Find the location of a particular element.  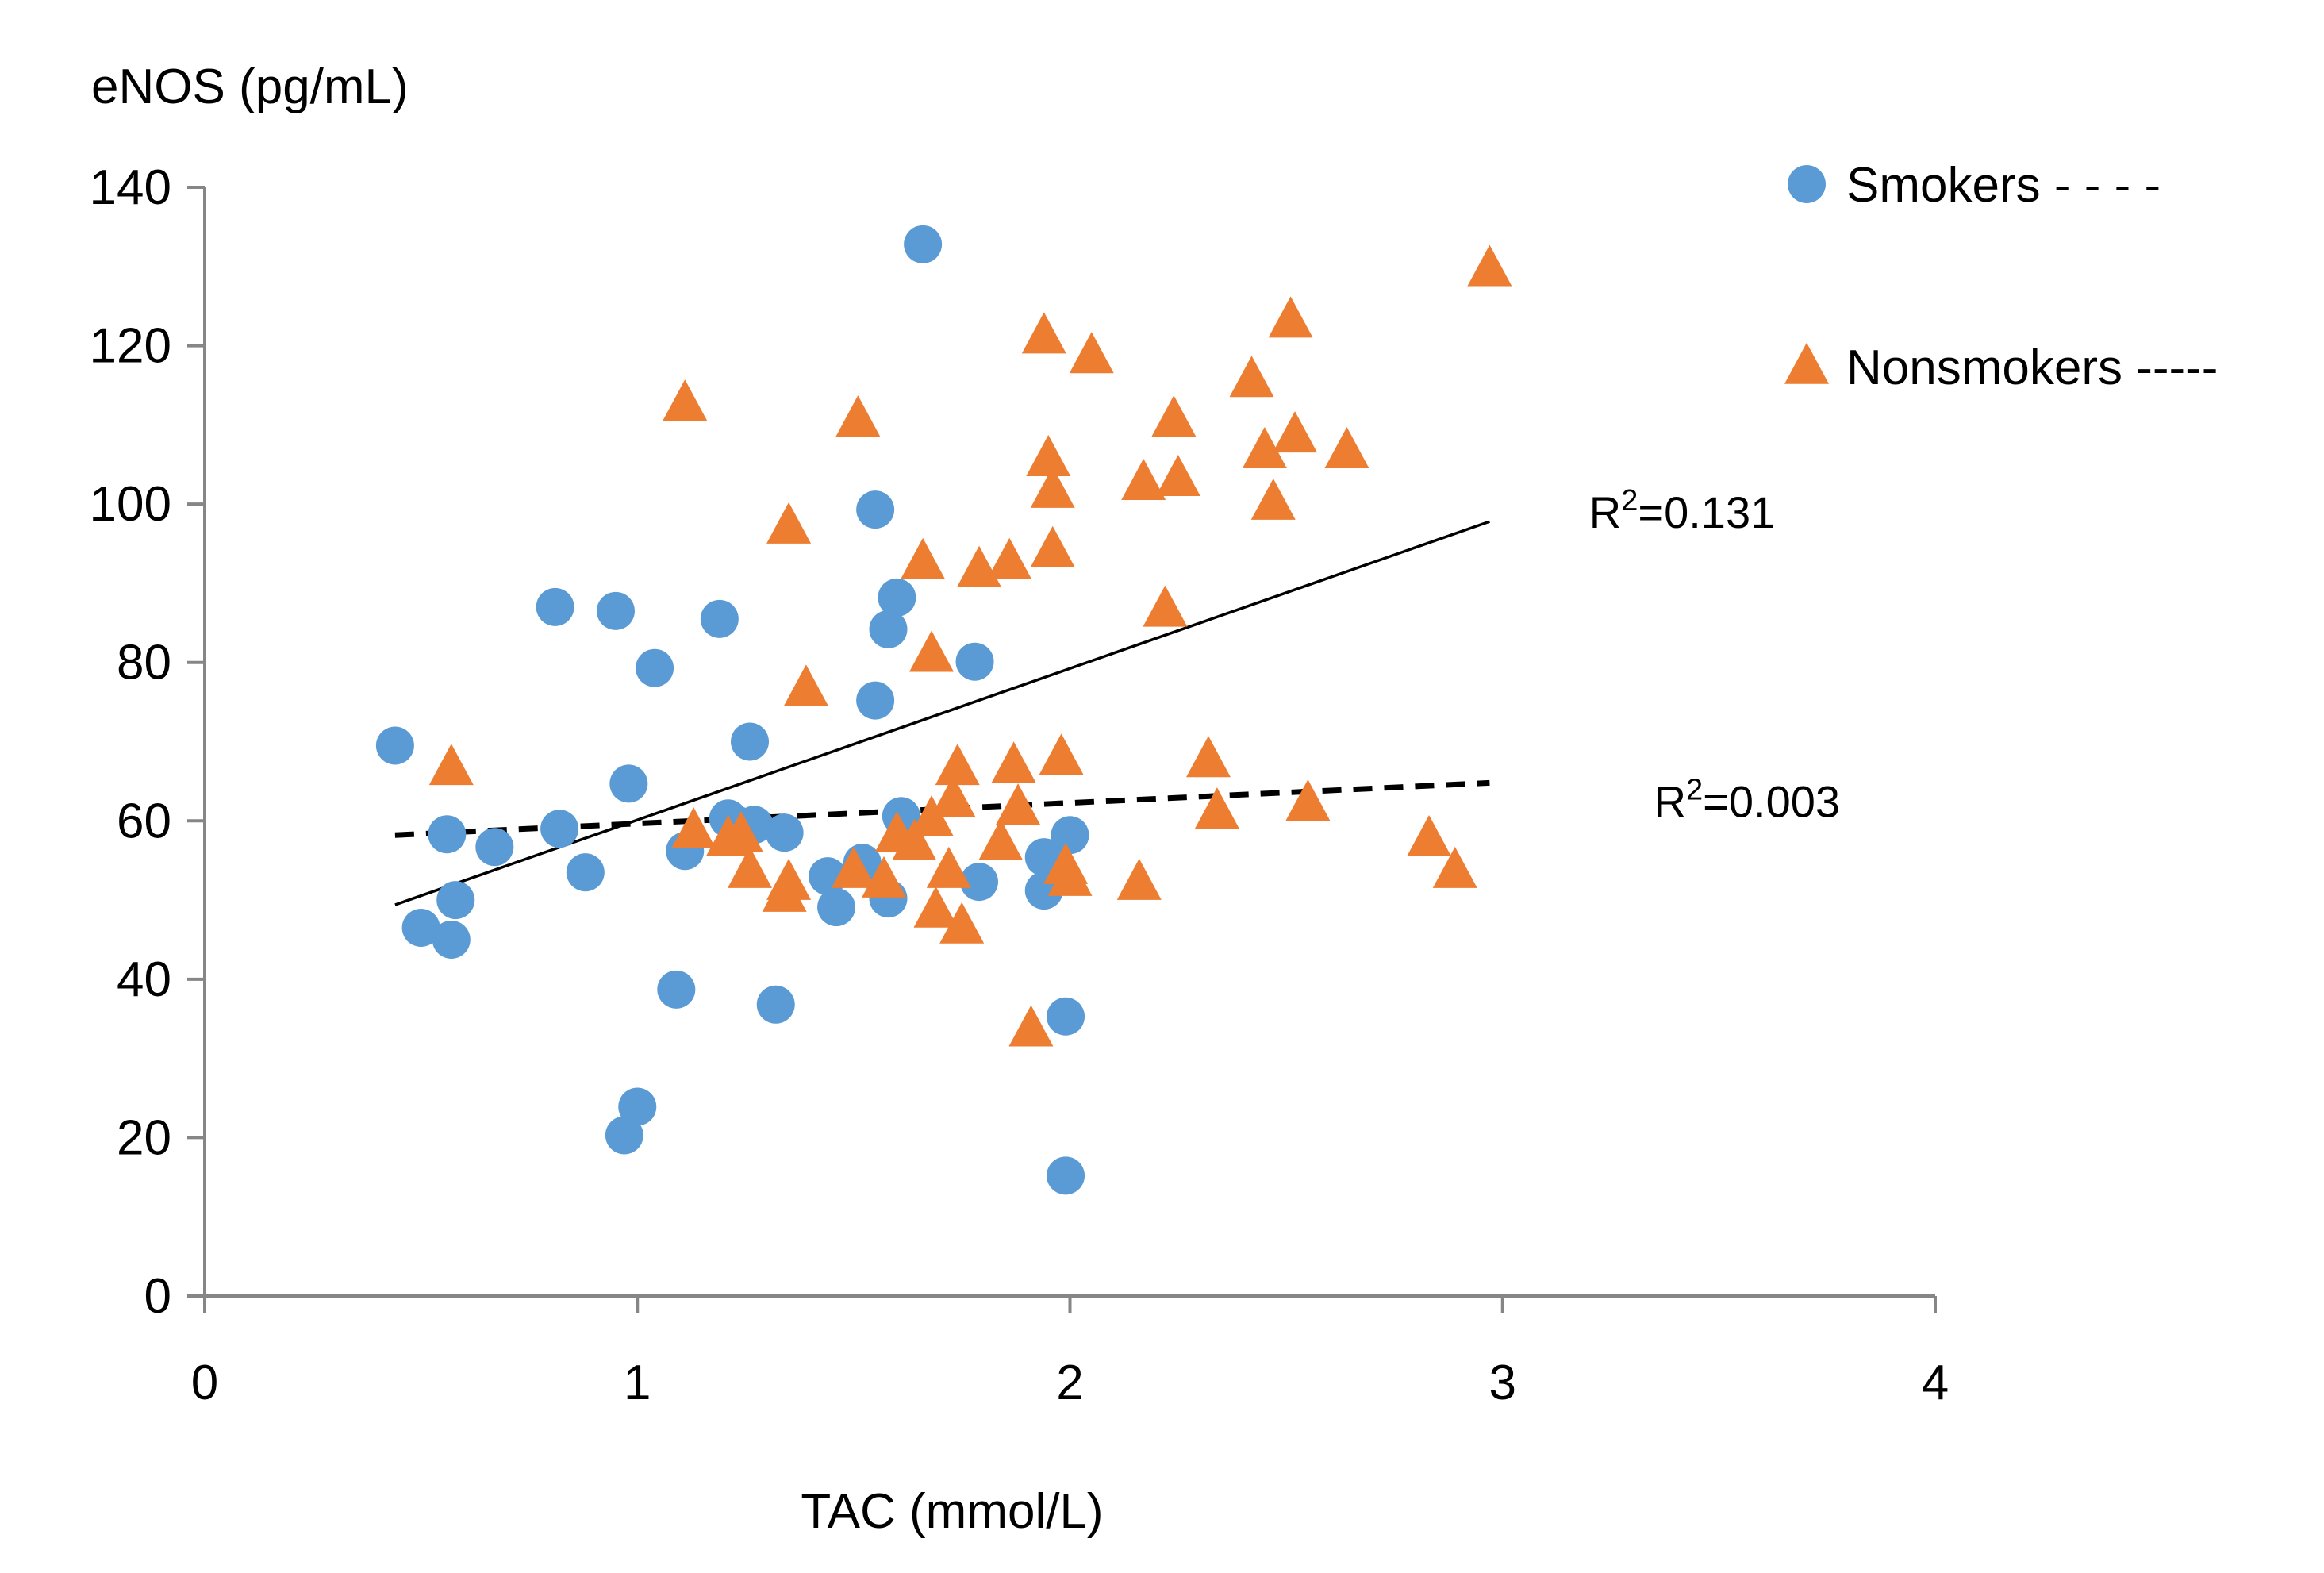

x-tick-label: 4 is located at coordinates (1935, 1383).